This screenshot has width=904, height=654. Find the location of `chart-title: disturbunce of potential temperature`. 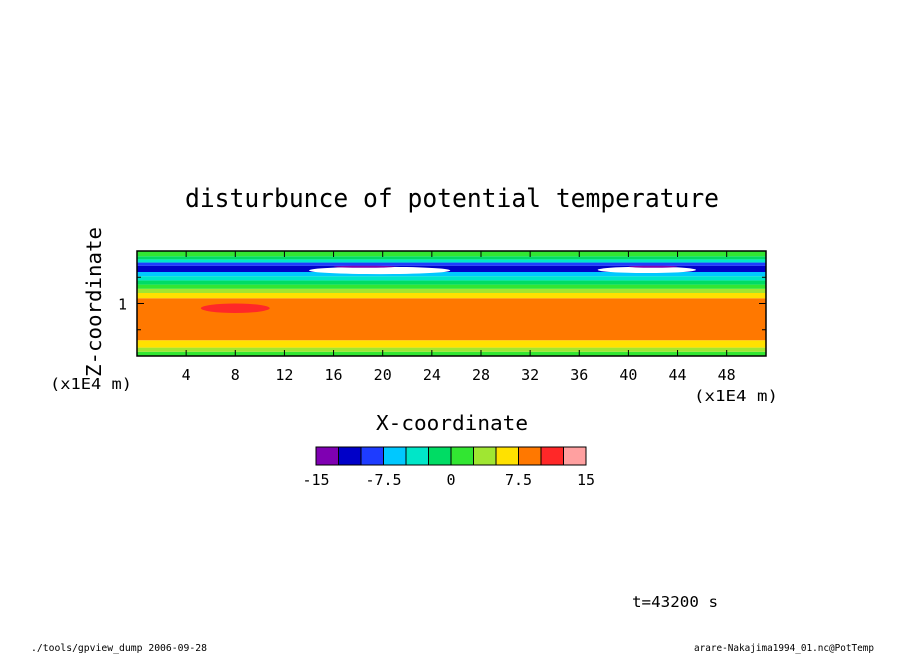

chart-title: disturbunce of potential temperature is located at coordinates (452, 199).